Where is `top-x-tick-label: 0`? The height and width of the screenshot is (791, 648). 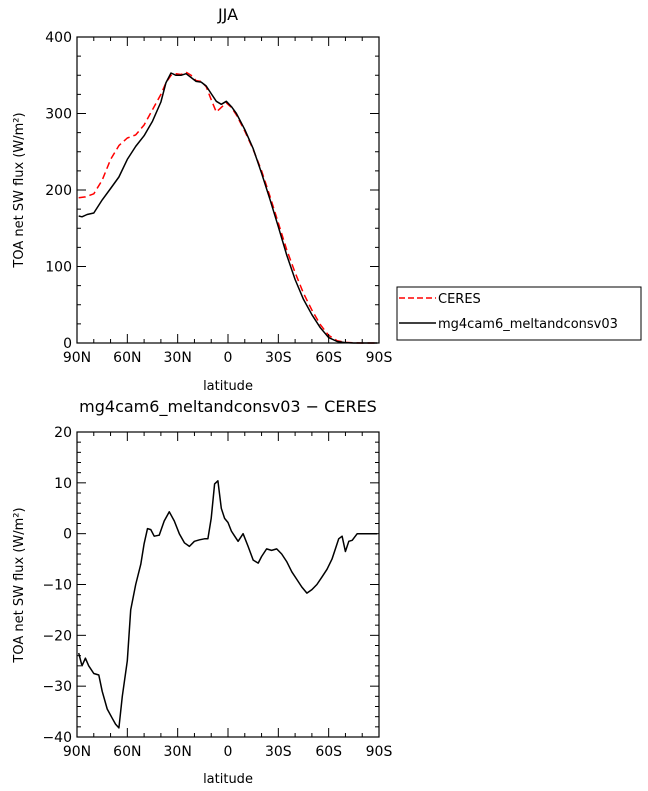 top-x-tick-label: 0 is located at coordinates (228, 358).